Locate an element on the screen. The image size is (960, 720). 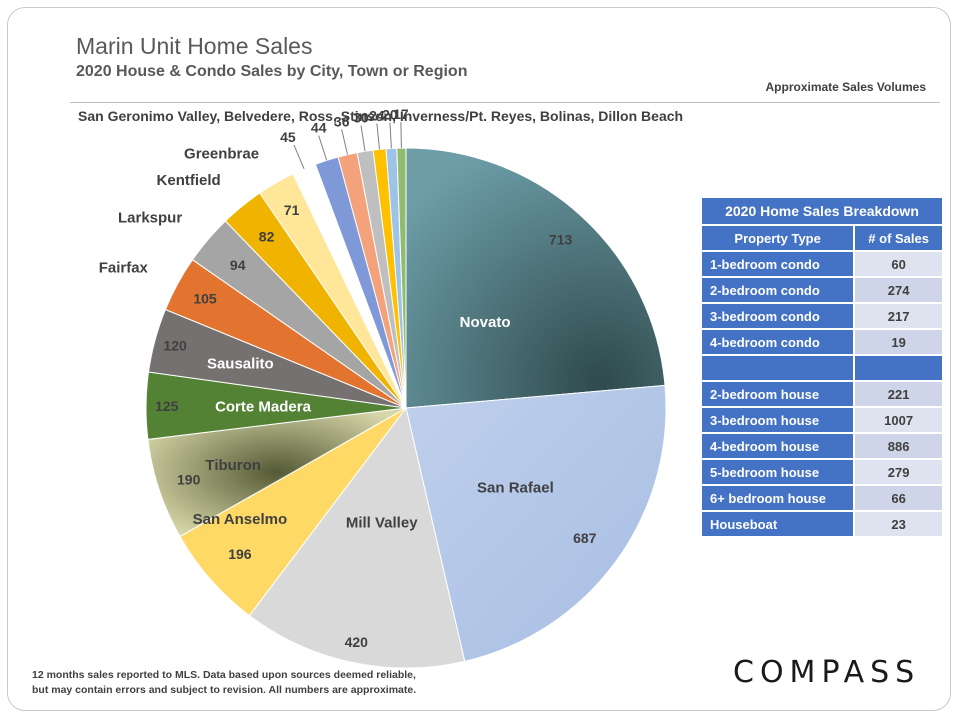
property-type-cell: 4-bedroom condo is located at coordinates (779, 343).